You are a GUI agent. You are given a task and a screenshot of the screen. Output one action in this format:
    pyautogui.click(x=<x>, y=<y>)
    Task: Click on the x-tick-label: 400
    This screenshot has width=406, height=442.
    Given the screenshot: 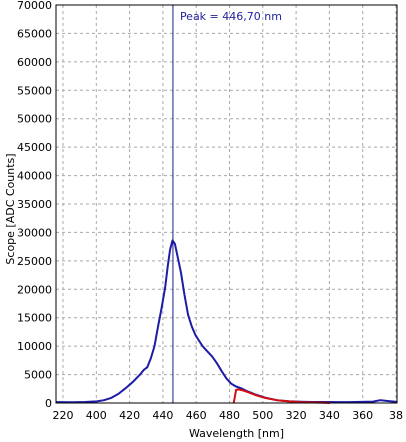 What is the action you would take?
    pyautogui.click(x=96, y=415)
    